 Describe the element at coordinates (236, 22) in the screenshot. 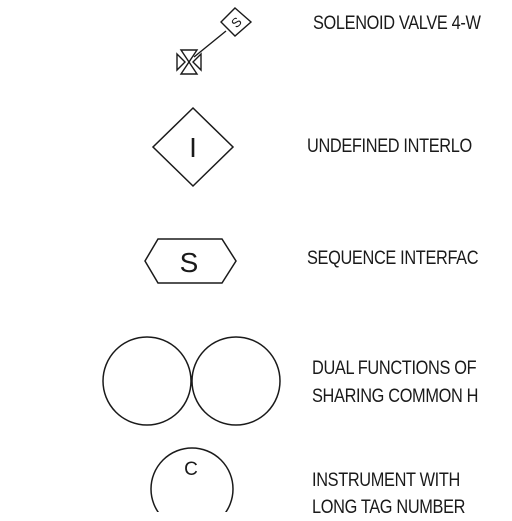

I see `solenoid-diamond-icon` at that location.